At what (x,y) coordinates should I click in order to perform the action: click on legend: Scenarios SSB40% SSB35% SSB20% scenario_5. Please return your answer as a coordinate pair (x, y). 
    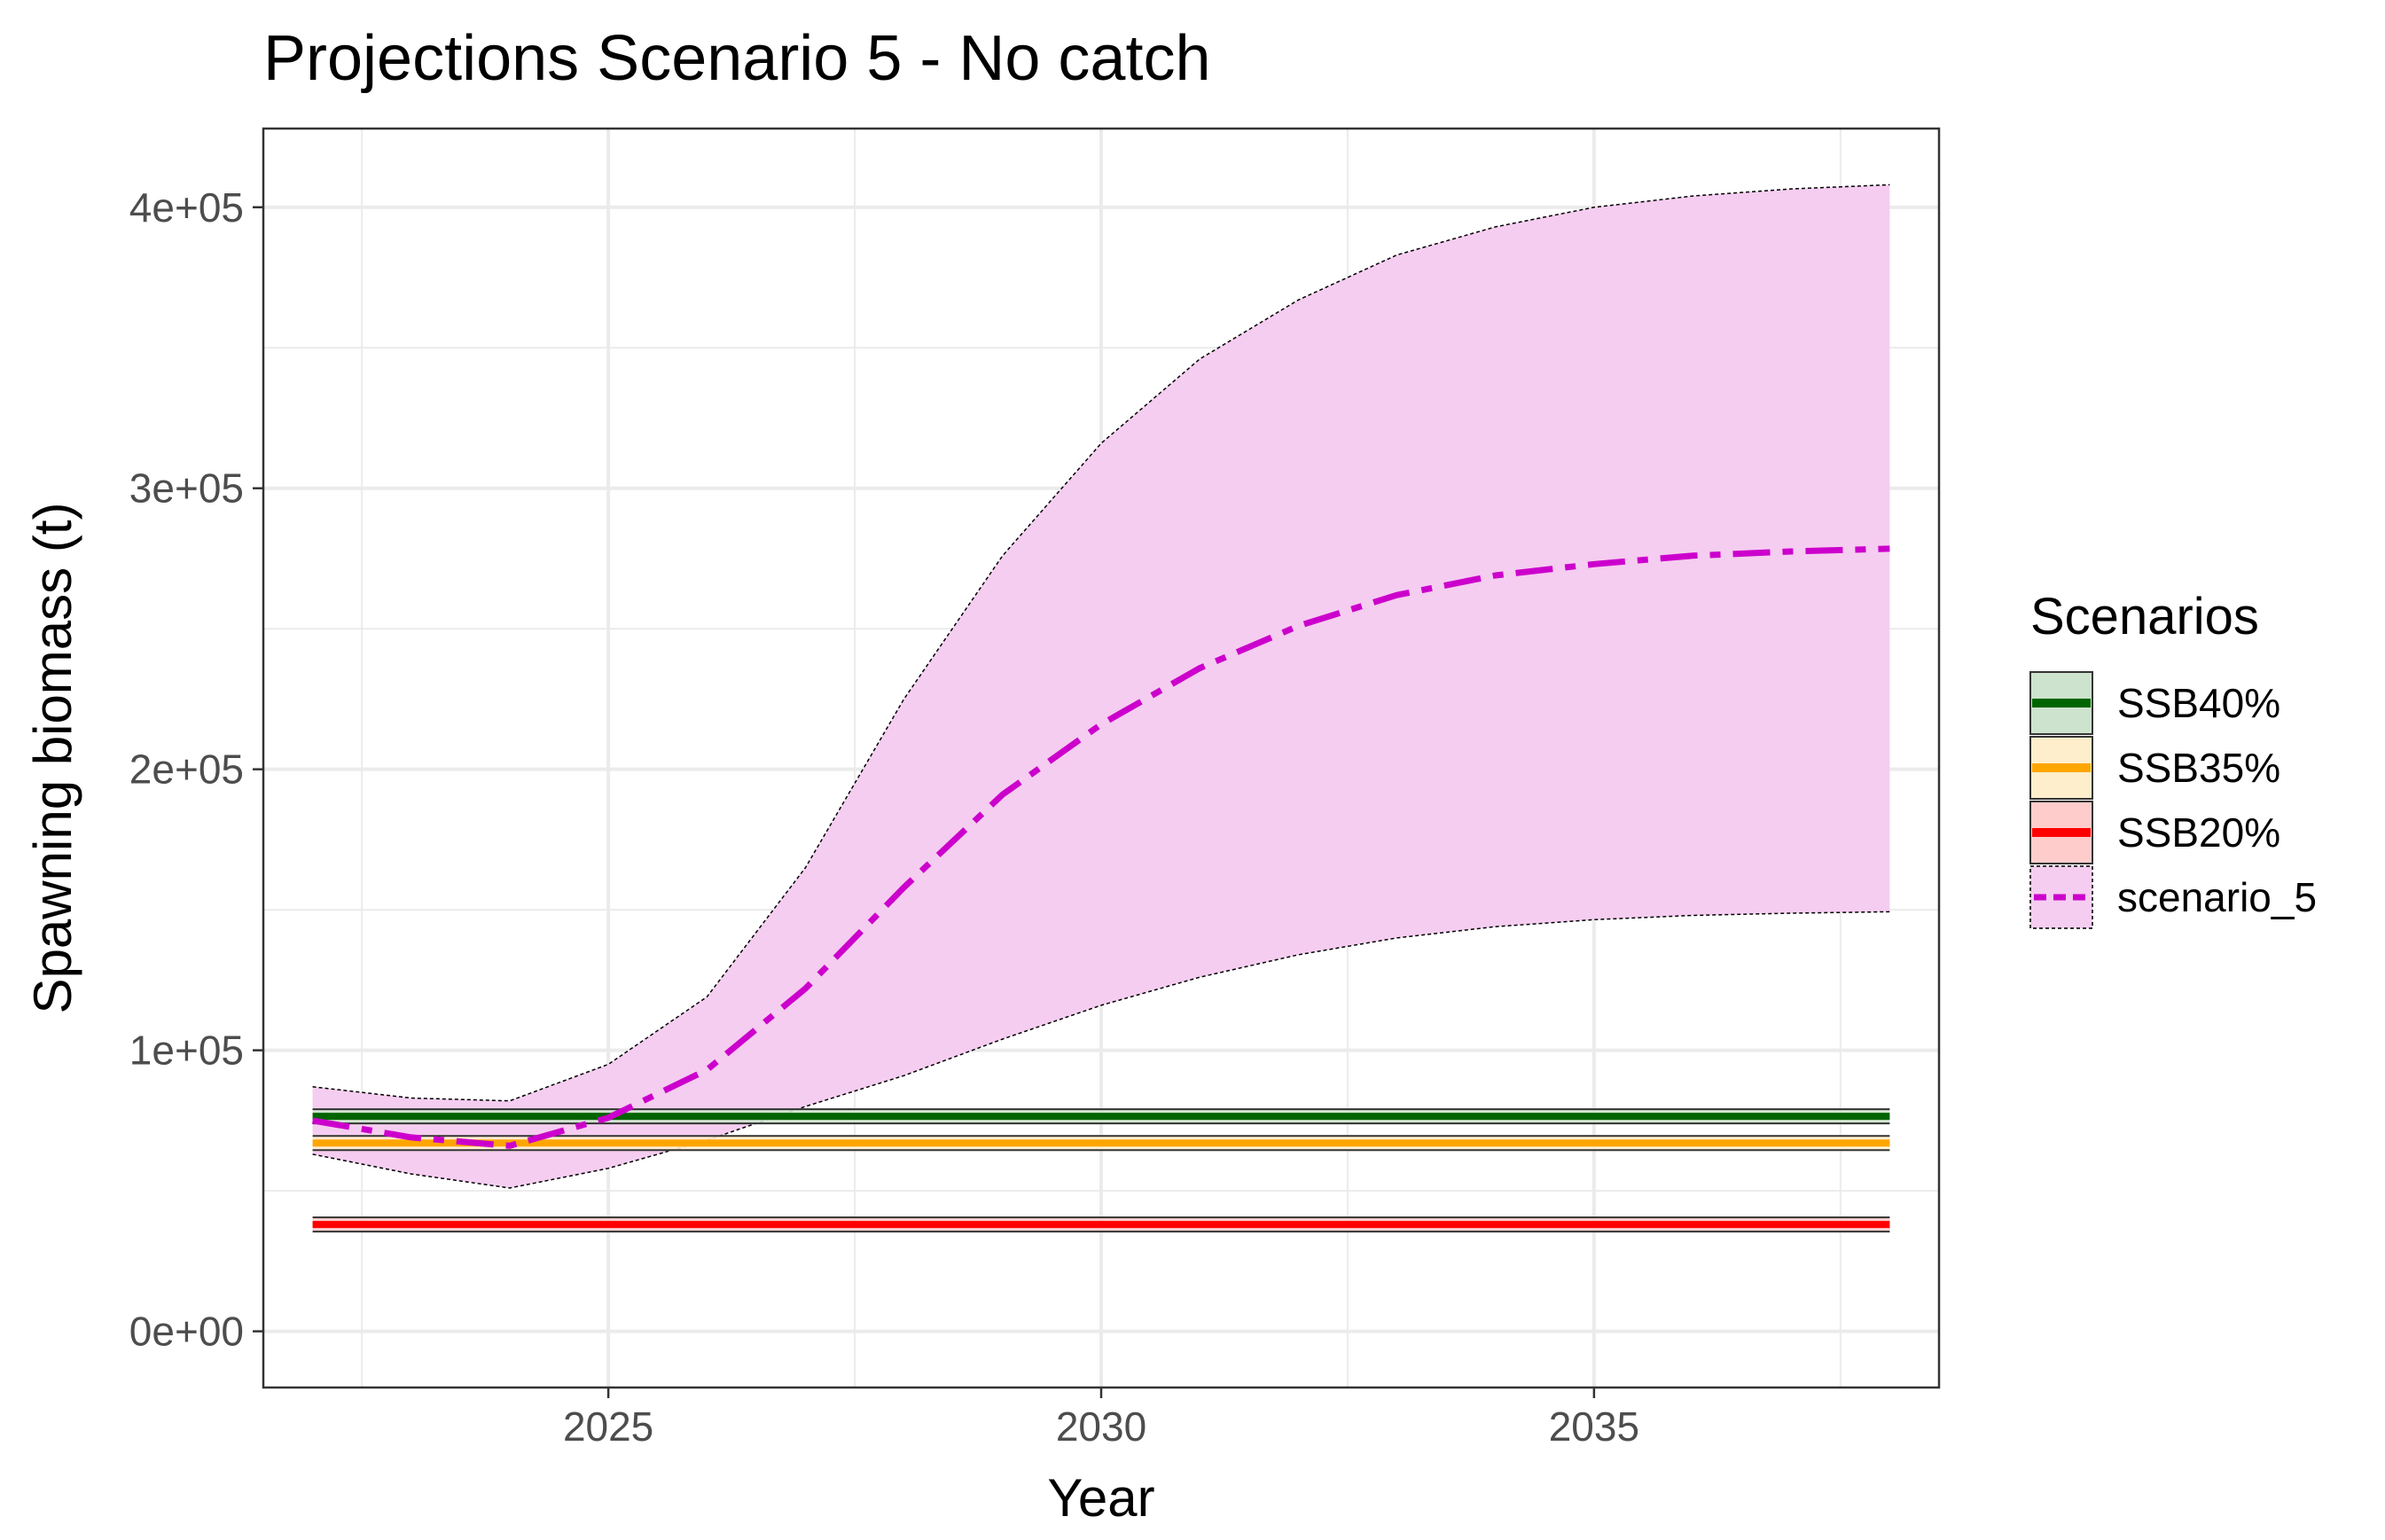
    Looking at the image, I should click on (2173, 758).